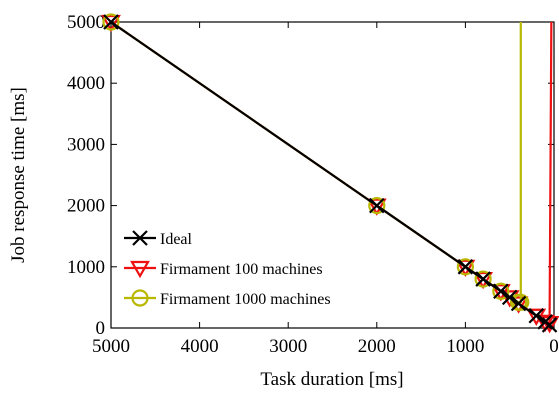 The width and height of the screenshot is (559, 394). I want to click on y-tick-label: 2000, so click(86, 206).